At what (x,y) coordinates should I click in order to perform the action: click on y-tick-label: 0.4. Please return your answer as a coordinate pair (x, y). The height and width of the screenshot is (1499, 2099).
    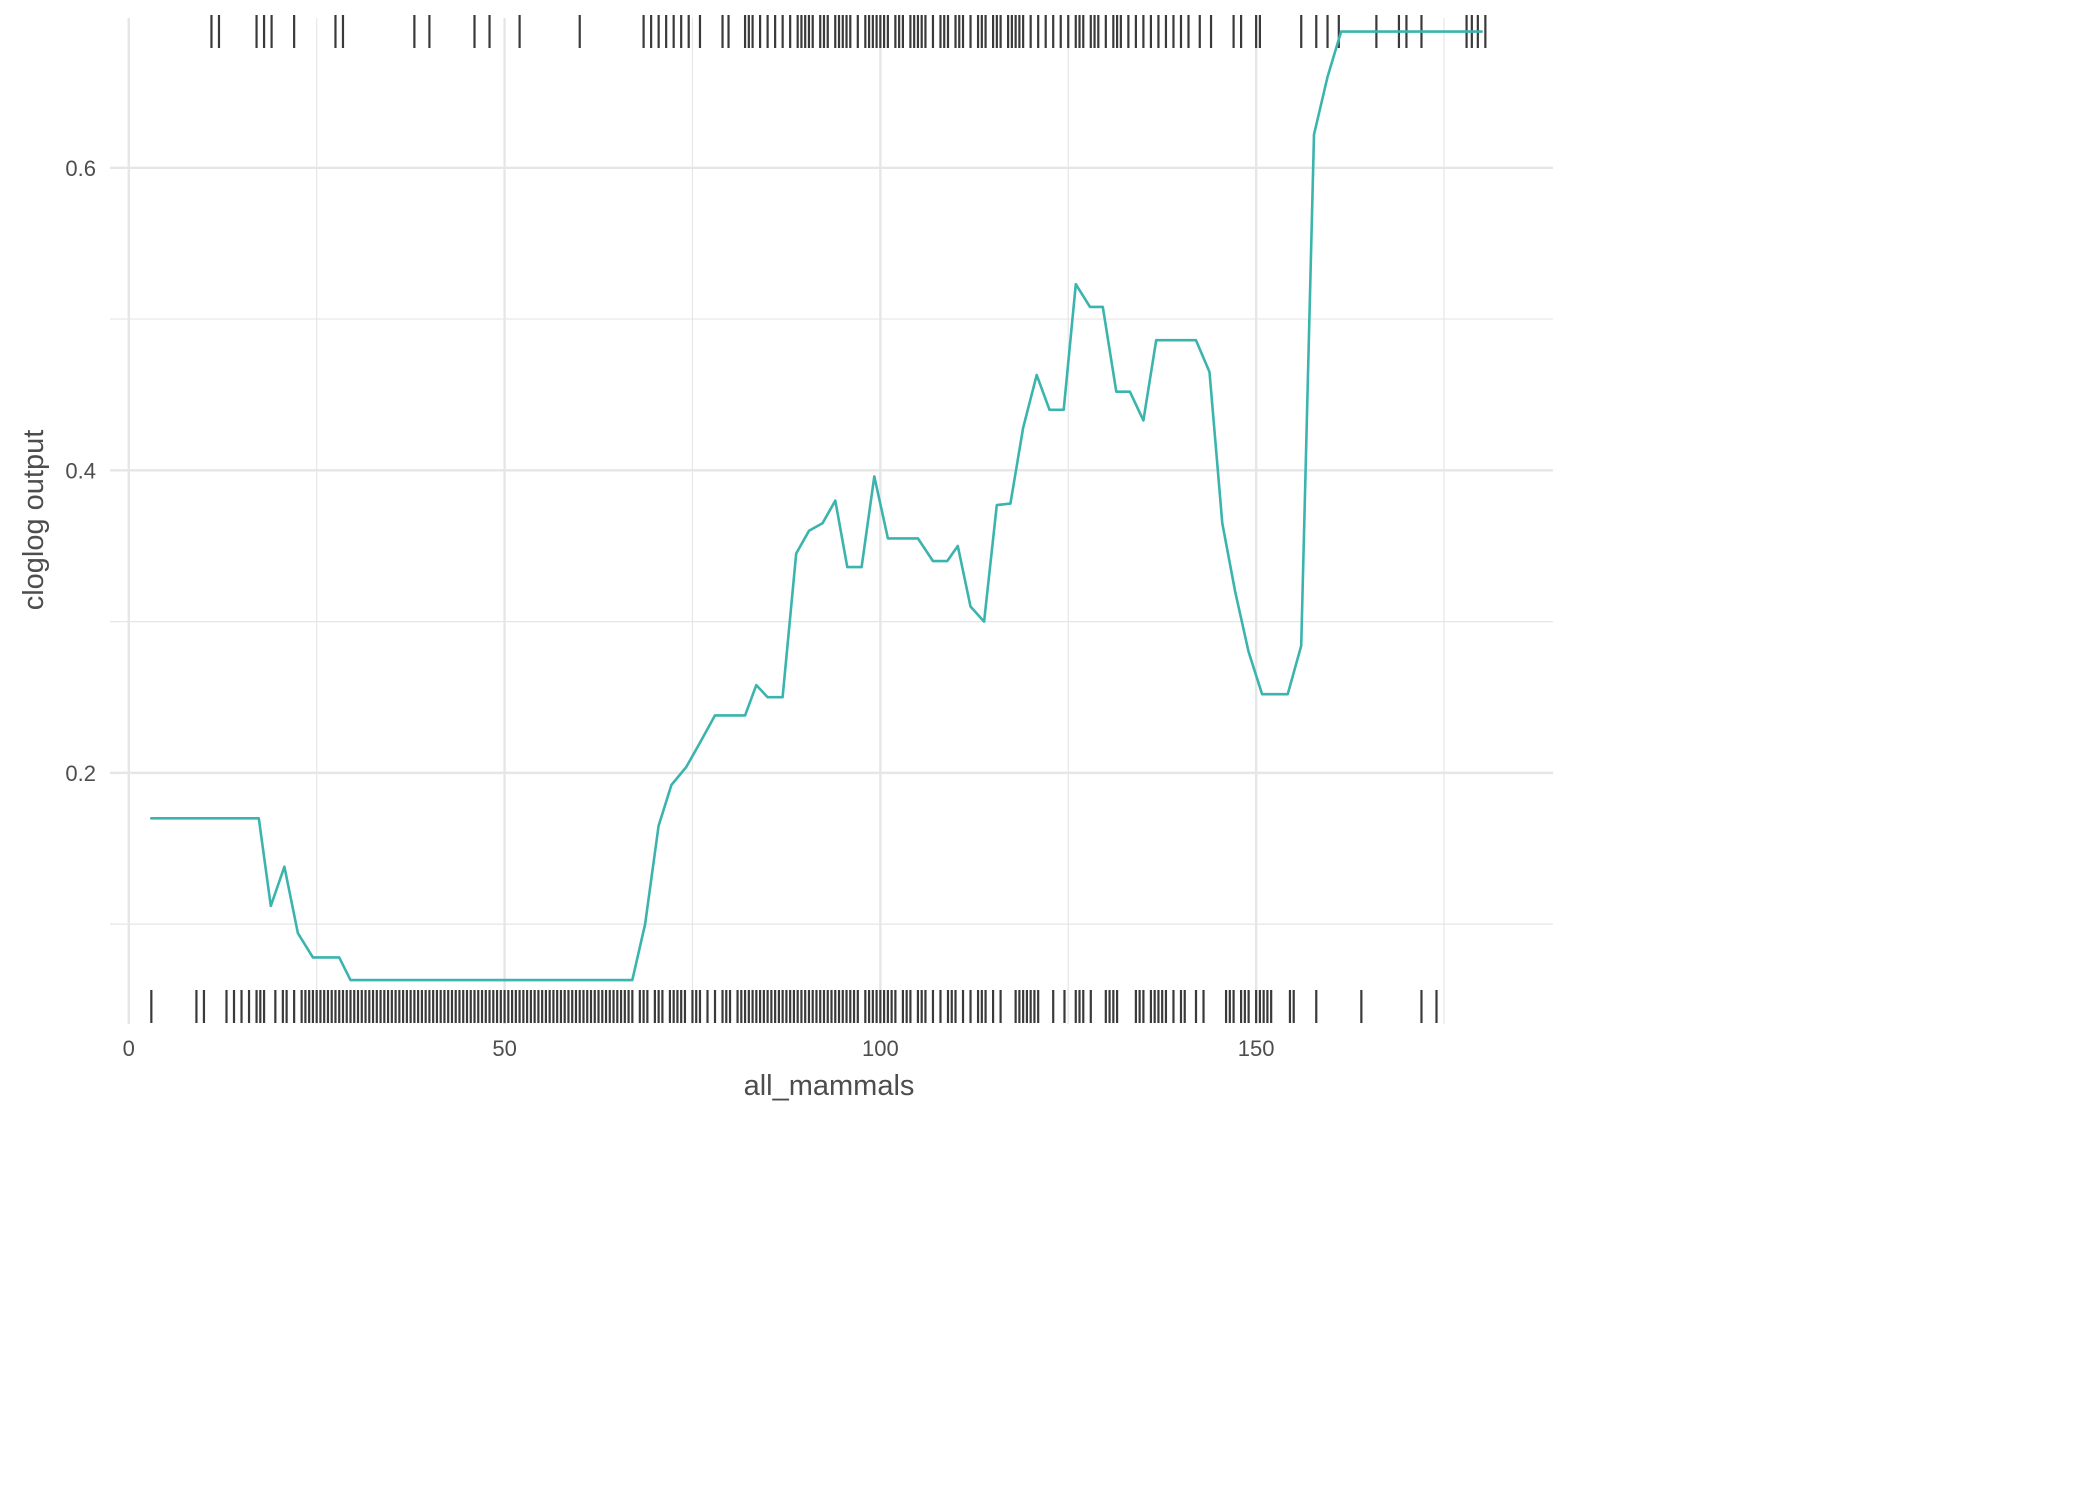
    Looking at the image, I should click on (80, 470).